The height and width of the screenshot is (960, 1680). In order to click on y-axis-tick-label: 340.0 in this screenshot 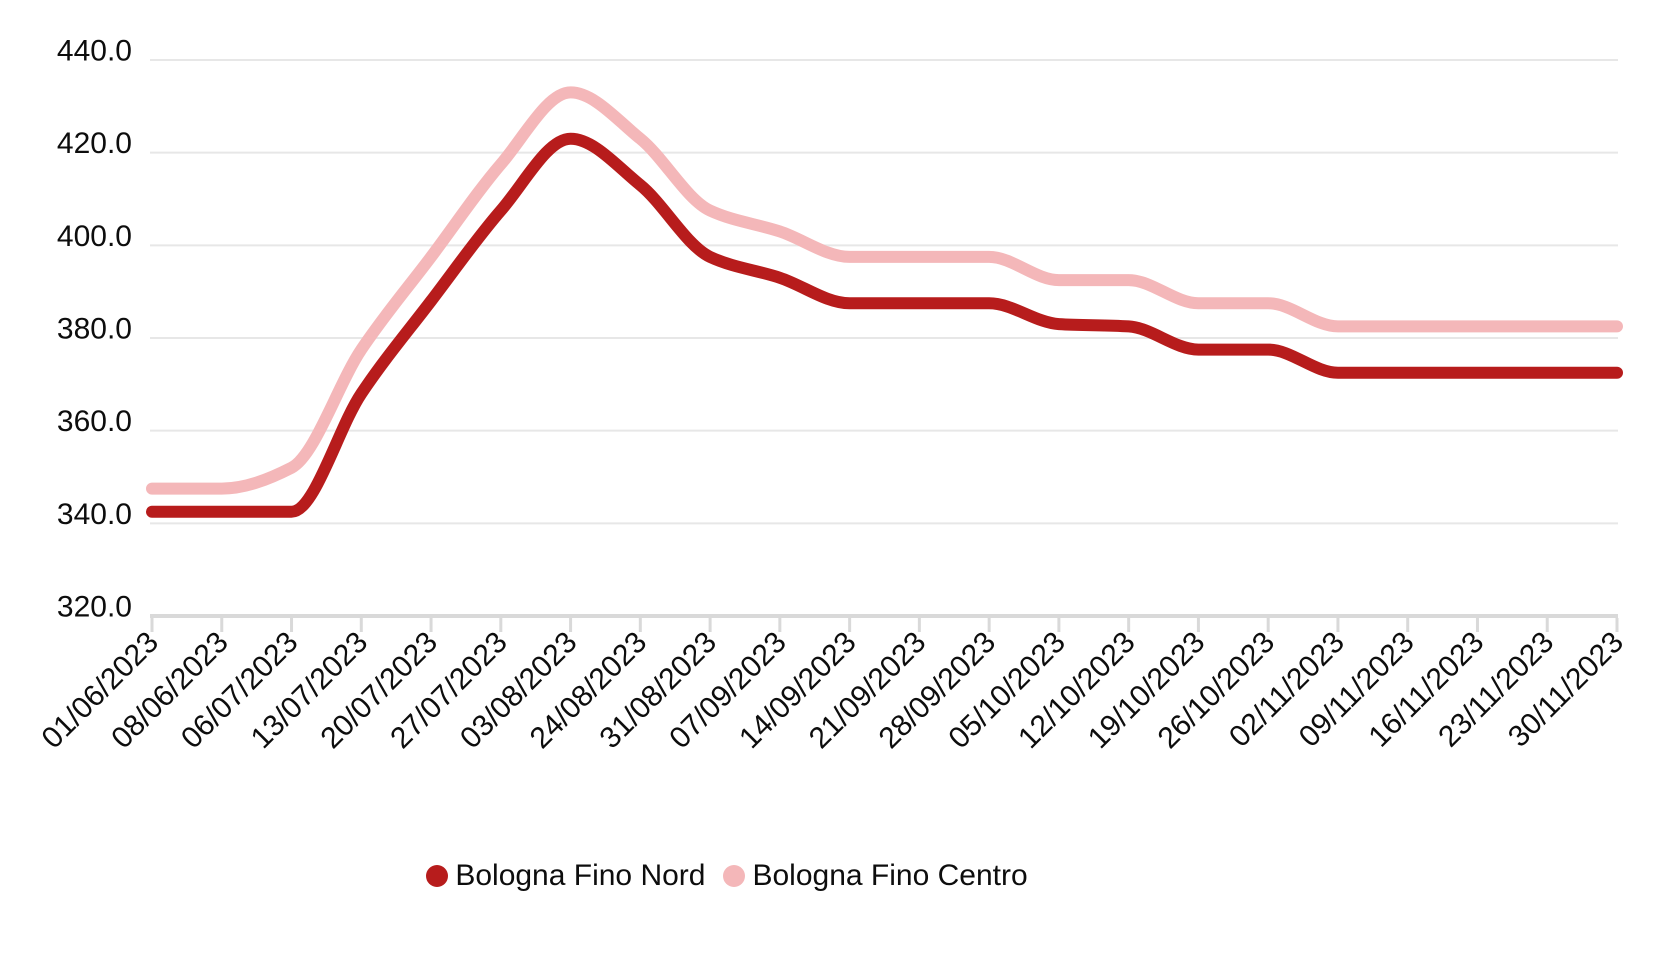, I will do `click(94, 514)`.